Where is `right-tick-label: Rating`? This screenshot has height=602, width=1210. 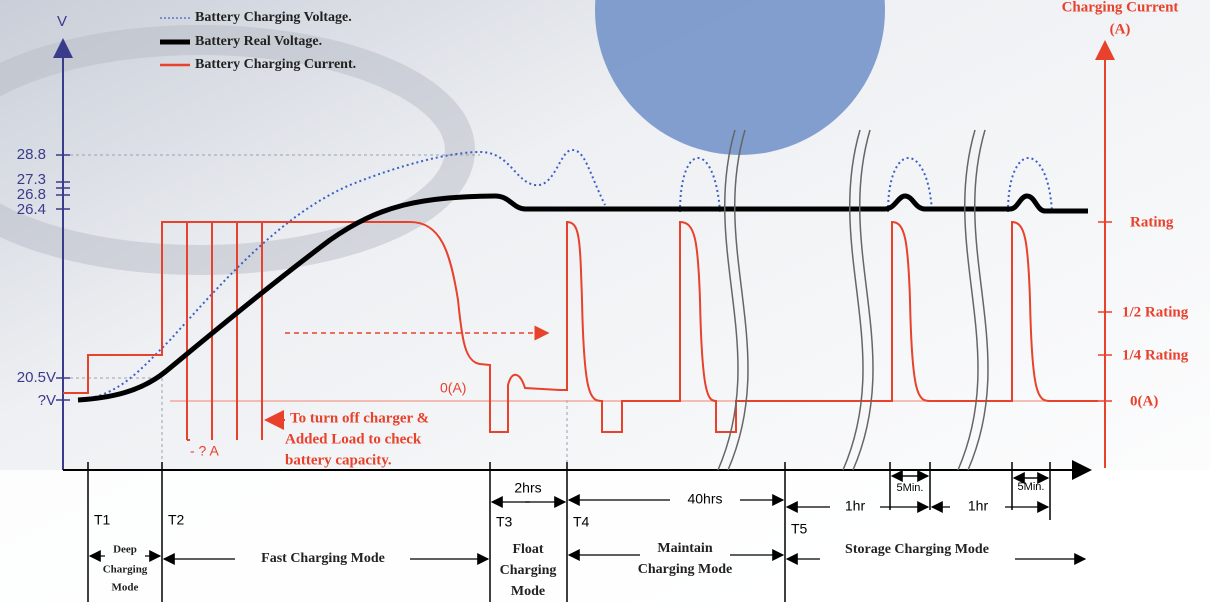
right-tick-label: Rating is located at coordinates (1152, 222).